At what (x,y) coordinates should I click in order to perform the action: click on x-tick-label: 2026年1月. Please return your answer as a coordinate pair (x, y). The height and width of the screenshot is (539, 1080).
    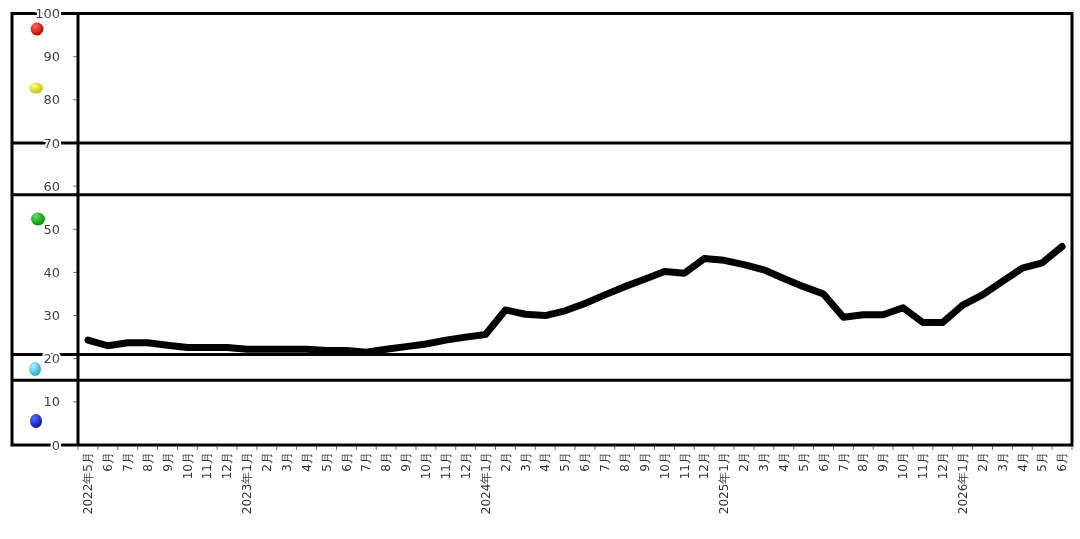
    Looking at the image, I should click on (962, 483).